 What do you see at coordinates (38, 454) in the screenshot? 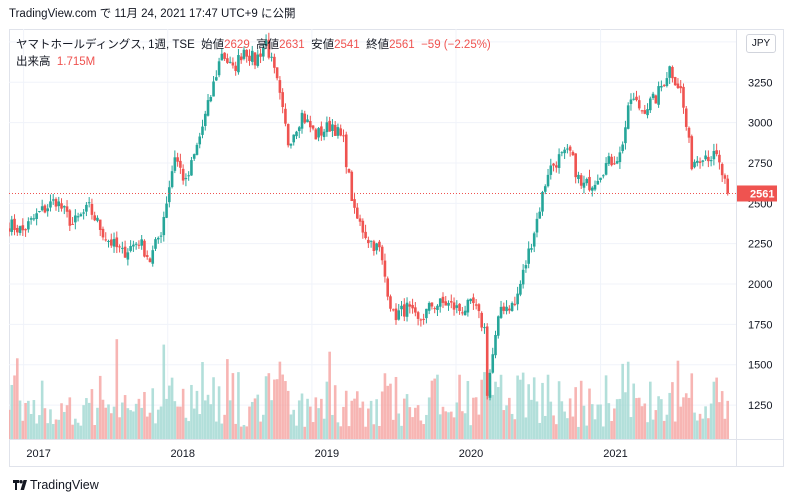
I see `x-tick-label: 2017` at bounding box center [38, 454].